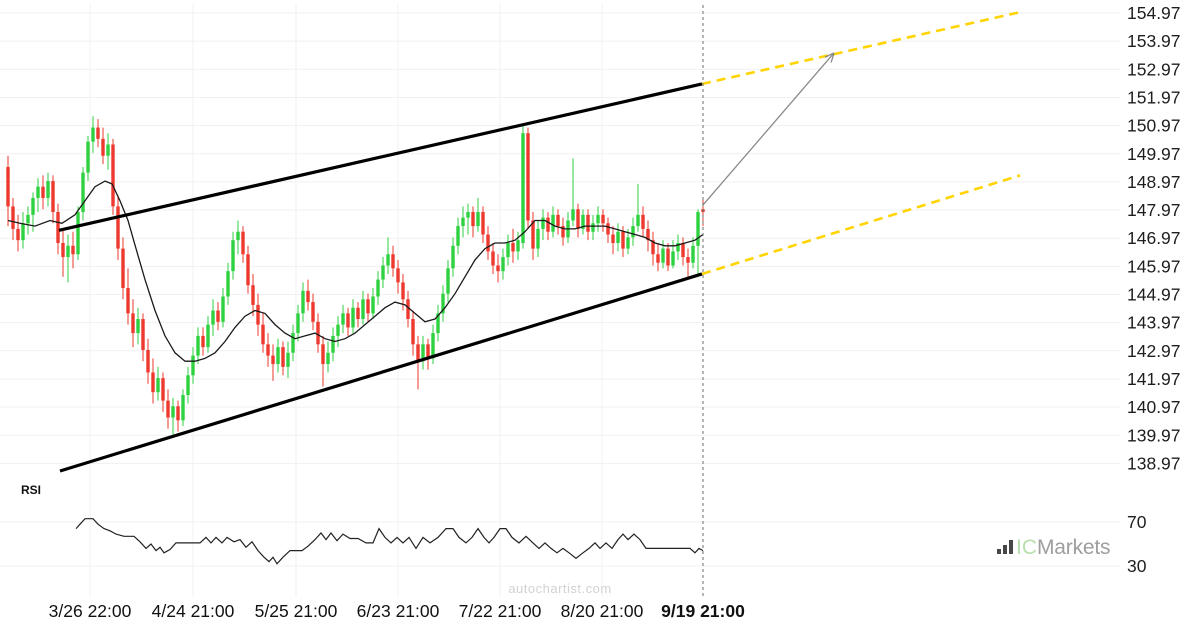  What do you see at coordinates (1154, 463) in the screenshot?
I see `y-axis-label: 138.97` at bounding box center [1154, 463].